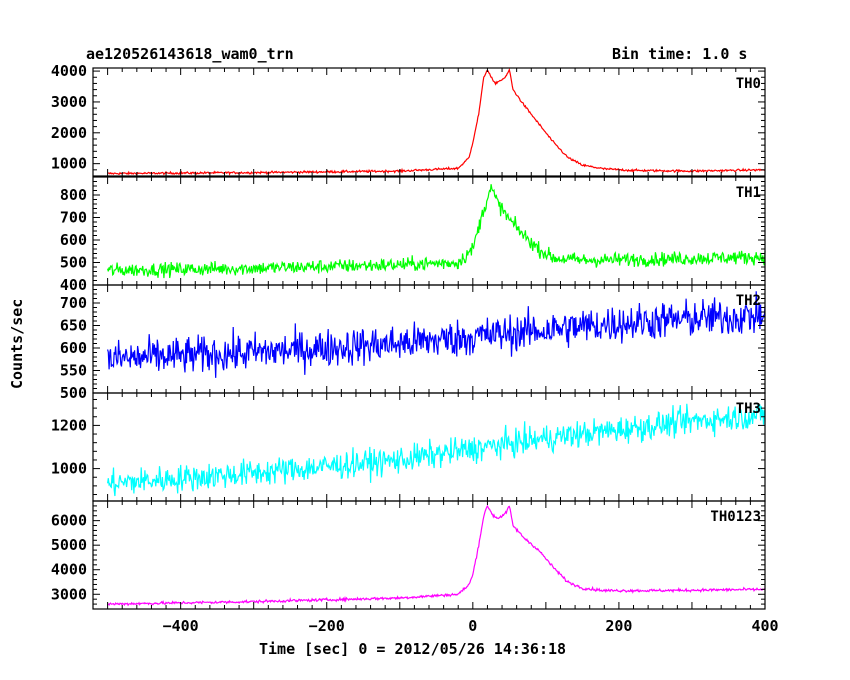 The width and height of the screenshot is (850, 680). I want to click on y-axis-label: Counts/sec, so click(17, 343).